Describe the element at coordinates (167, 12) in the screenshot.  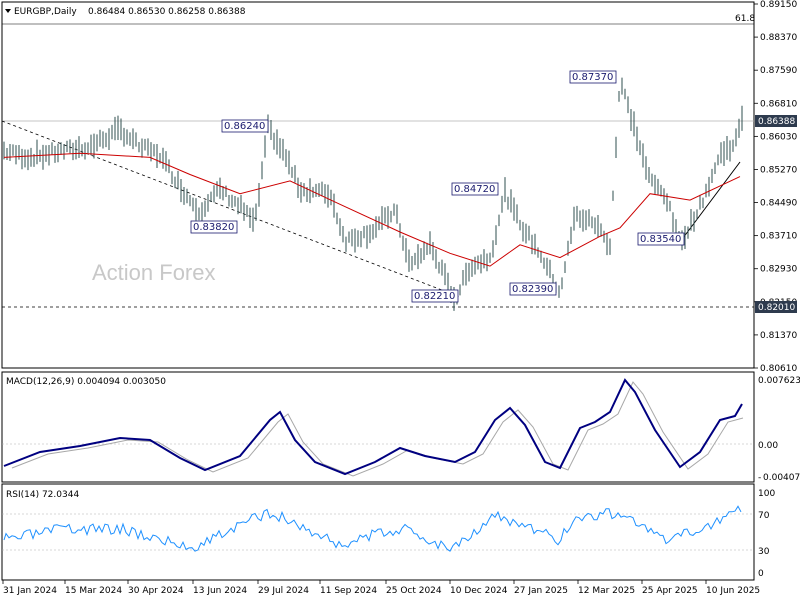
I see `ohlc-label: 0.86484 0.86530 0.86258 0.86388` at that location.